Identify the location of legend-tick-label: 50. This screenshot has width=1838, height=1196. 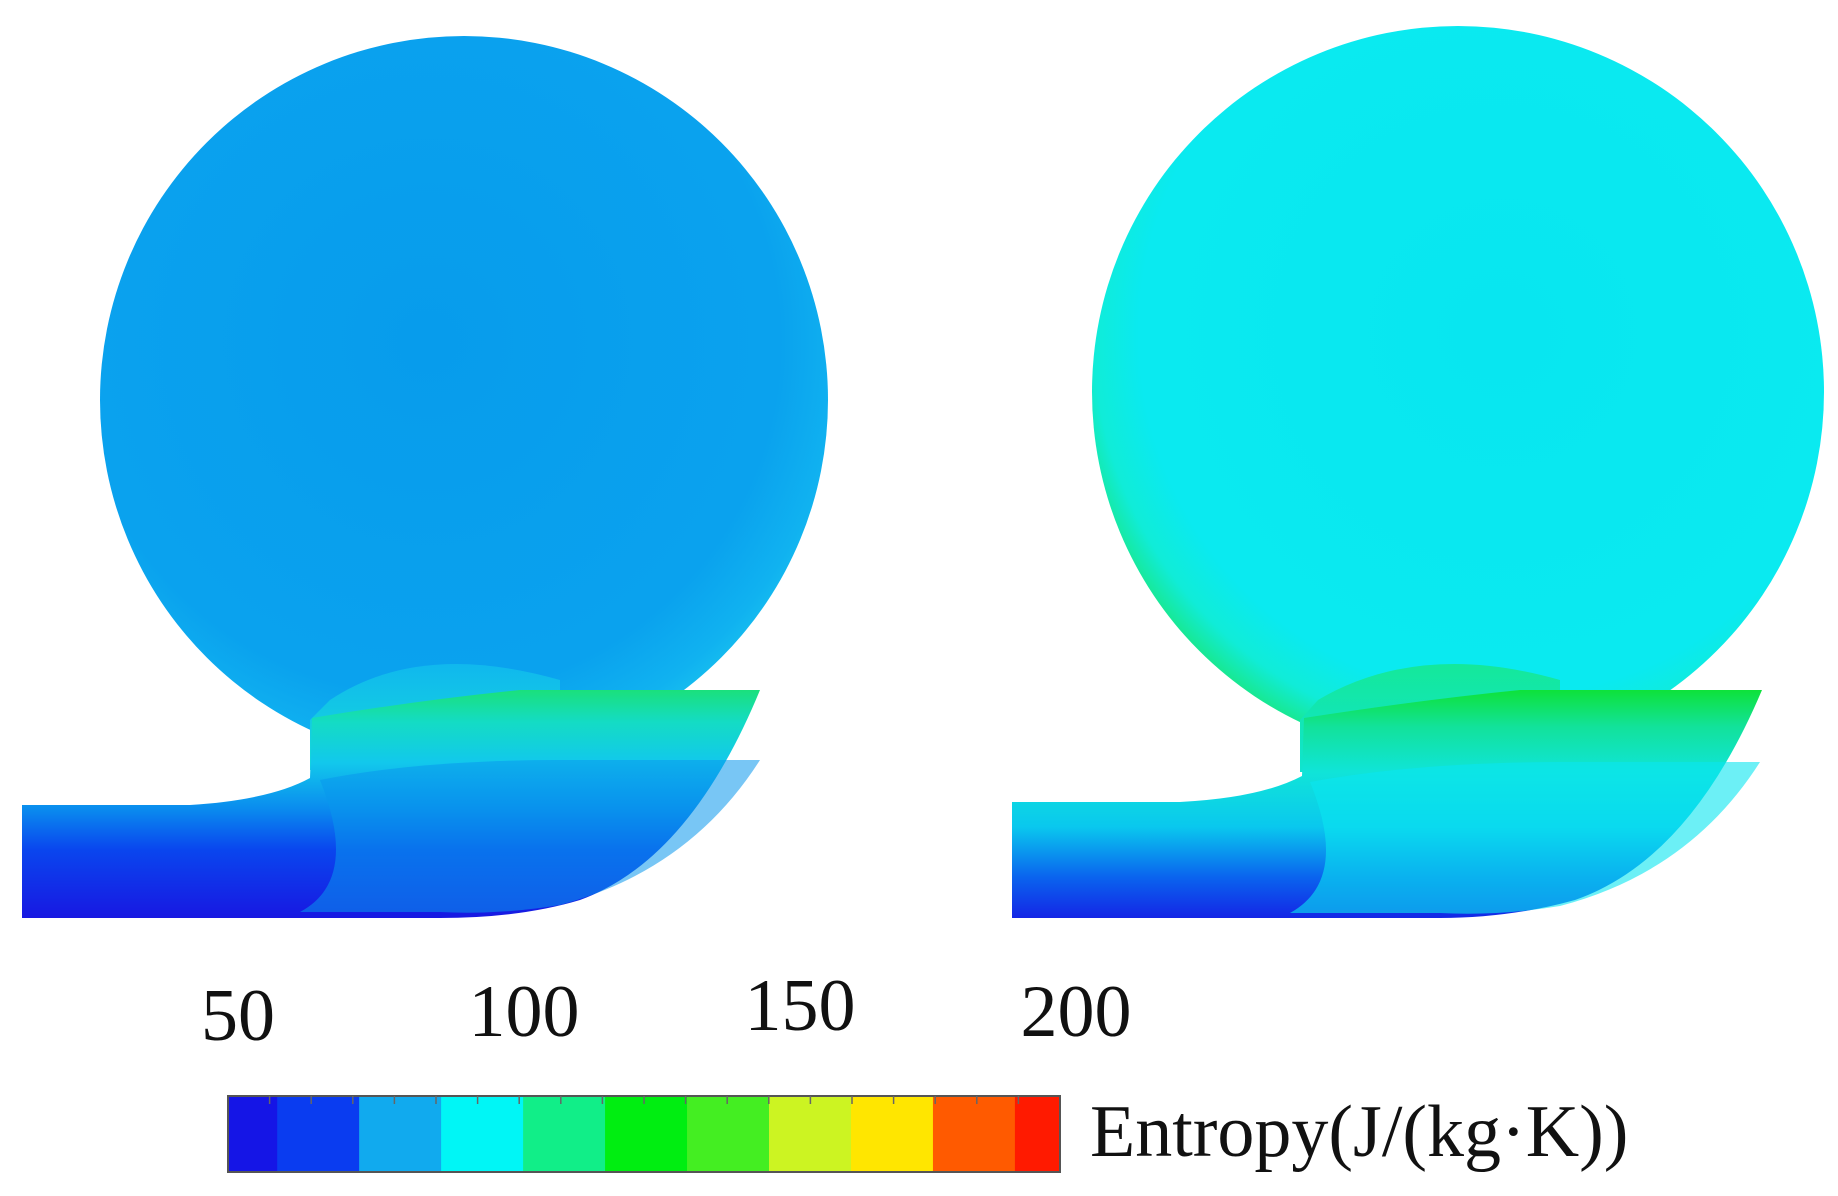
(238, 1016).